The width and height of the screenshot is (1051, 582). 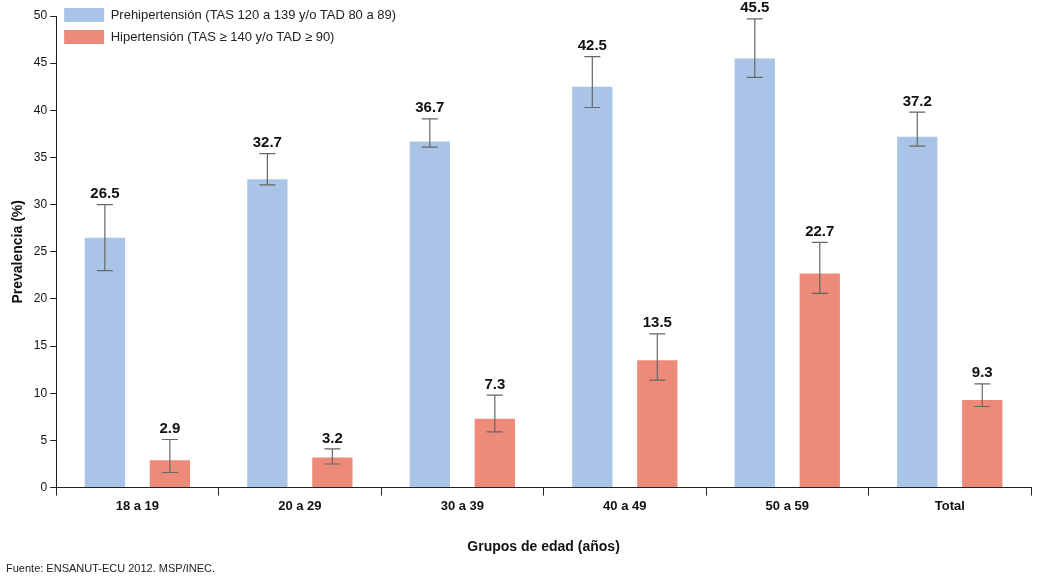 I want to click on y-tick-label: 25, so click(x=40, y=251).